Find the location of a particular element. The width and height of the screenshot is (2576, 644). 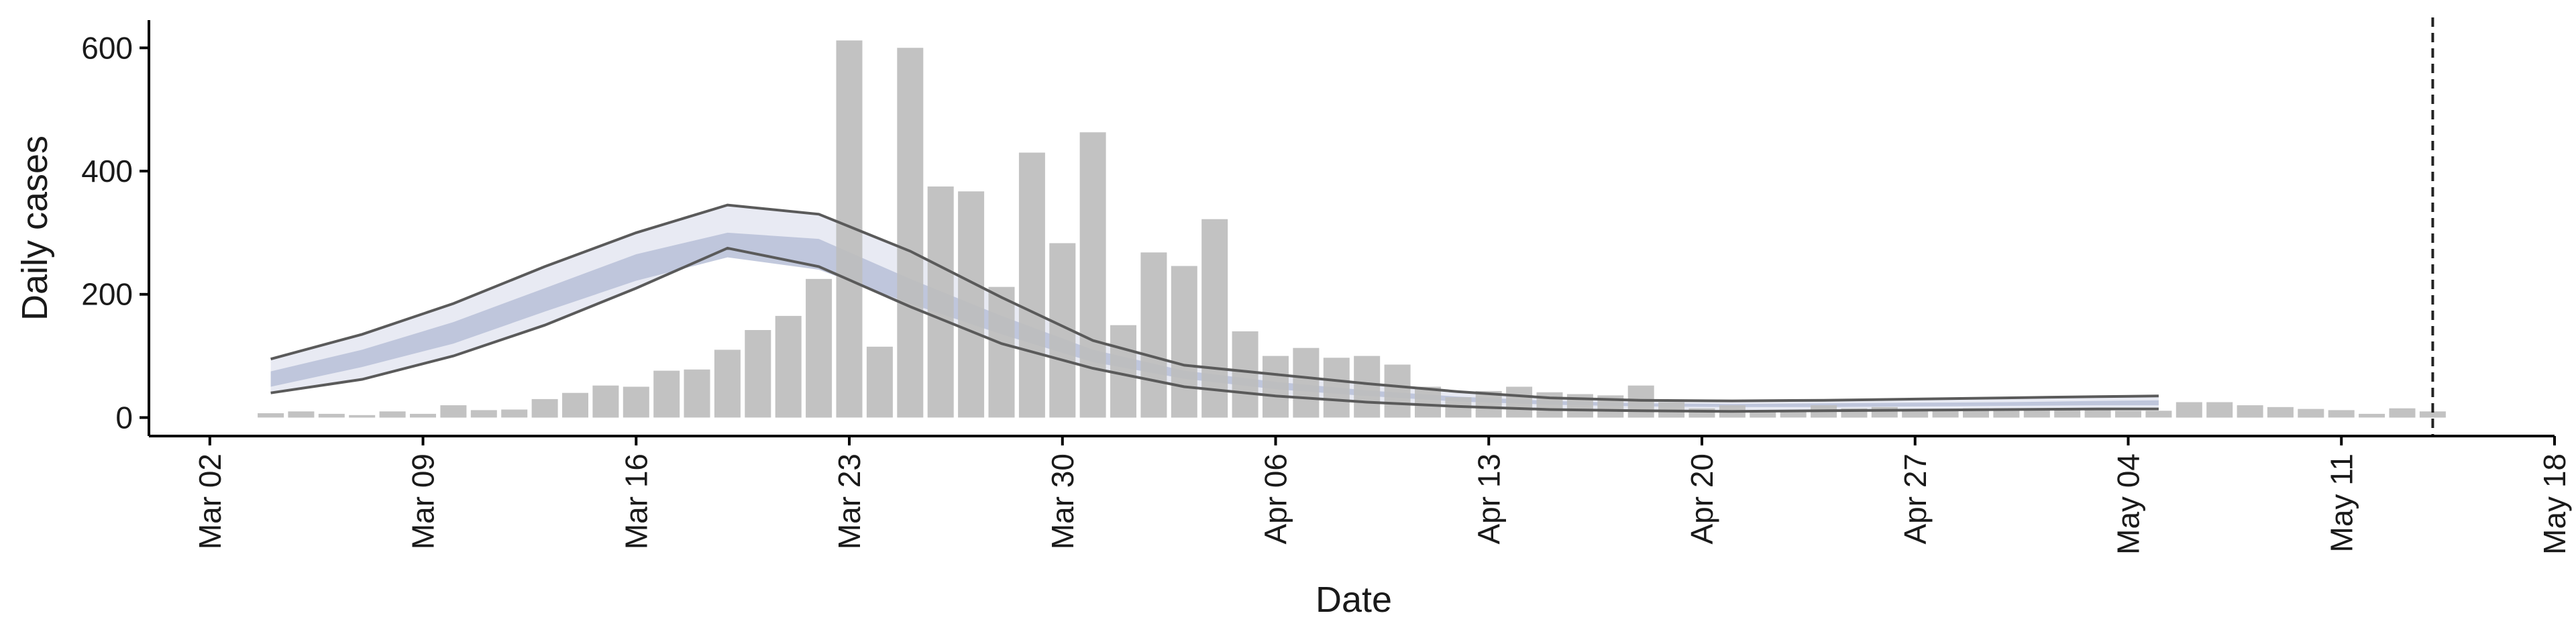

y-axis-ticks: 0 200 400 600 is located at coordinates (115, 232).